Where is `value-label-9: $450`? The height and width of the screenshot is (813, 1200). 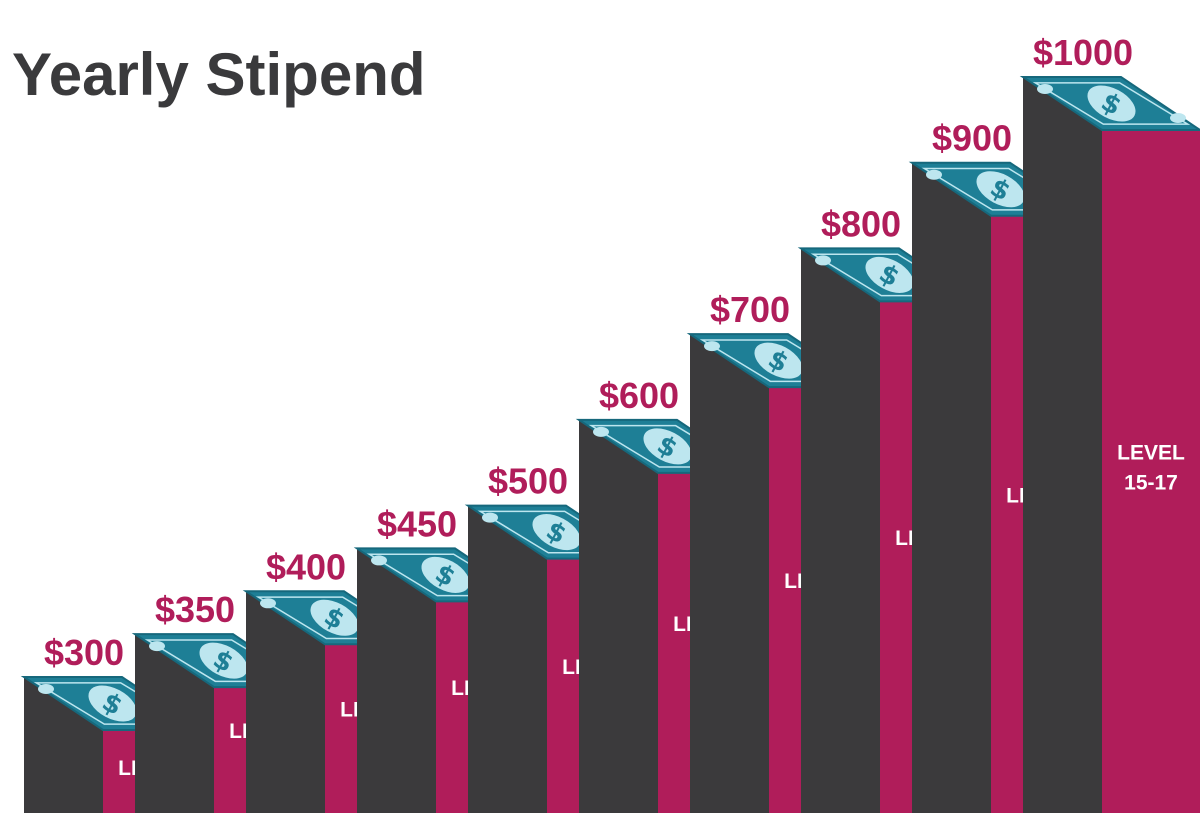 value-label-9: $450 is located at coordinates (417, 523).